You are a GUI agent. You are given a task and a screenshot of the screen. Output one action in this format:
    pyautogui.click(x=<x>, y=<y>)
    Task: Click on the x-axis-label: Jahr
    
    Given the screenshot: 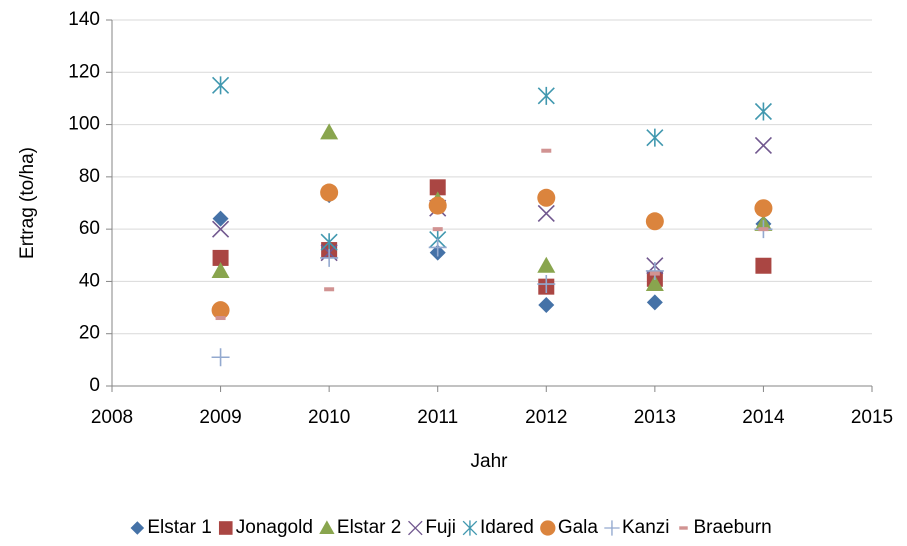 What is the action you would take?
    pyautogui.click(x=490, y=461)
    